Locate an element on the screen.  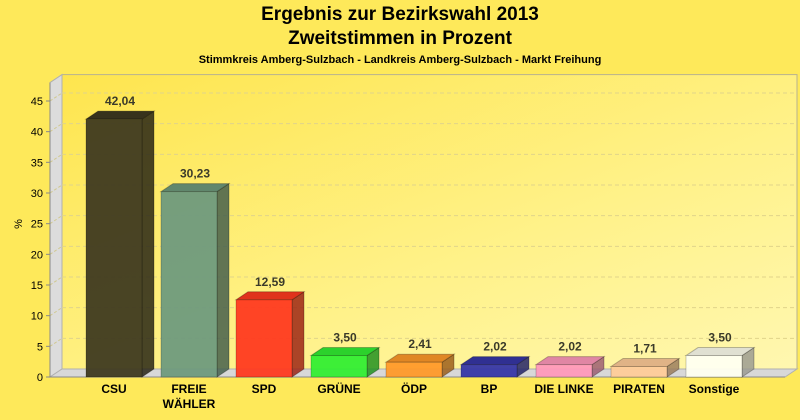
y-tick-label: 20 is located at coordinates (37, 255).